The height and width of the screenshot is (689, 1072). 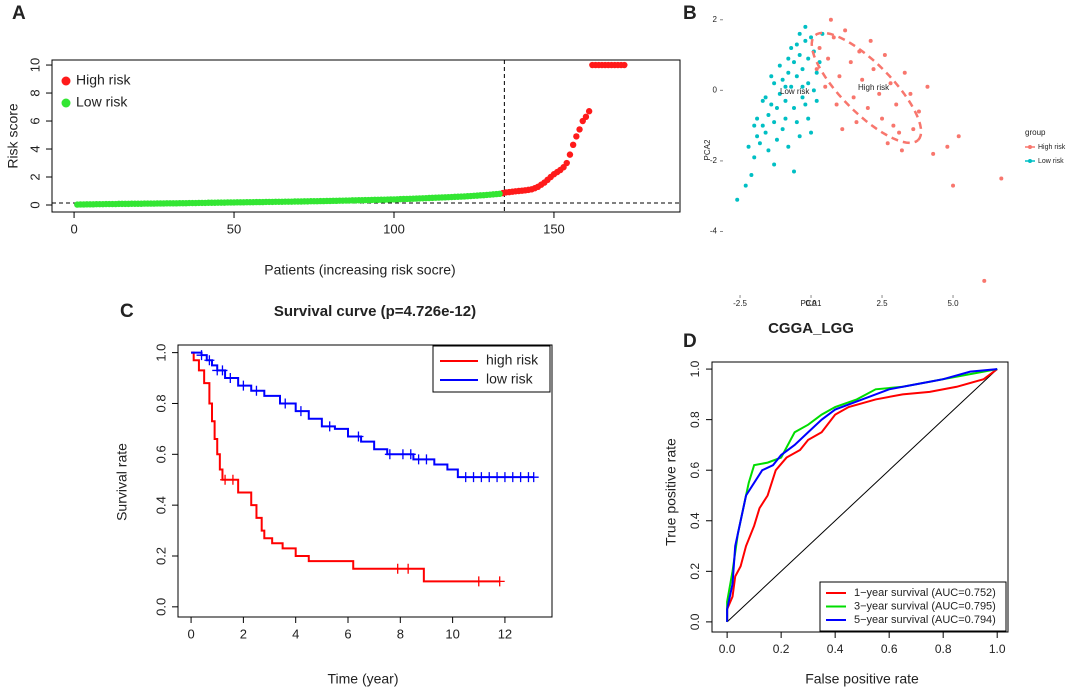 I want to click on plot-frame, so click(x=365, y=481).